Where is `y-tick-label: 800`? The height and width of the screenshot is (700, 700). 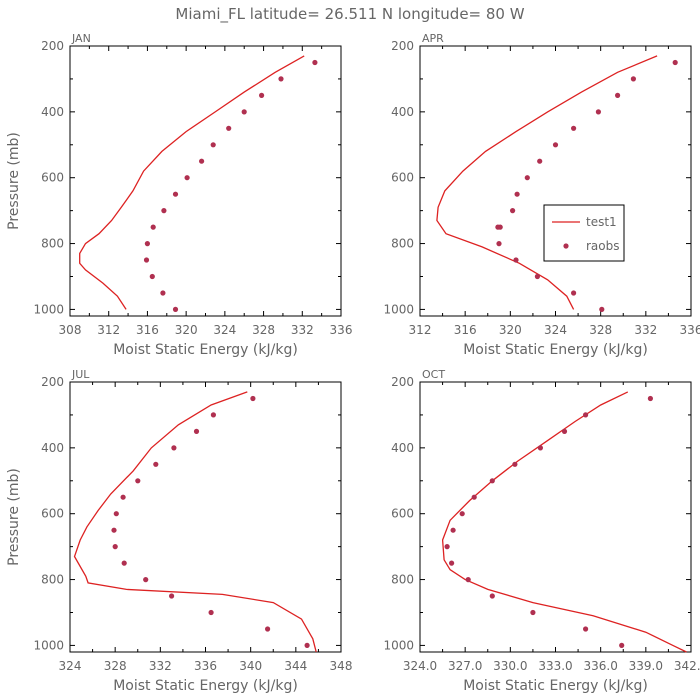 y-tick-label: 800 is located at coordinates (52, 244).